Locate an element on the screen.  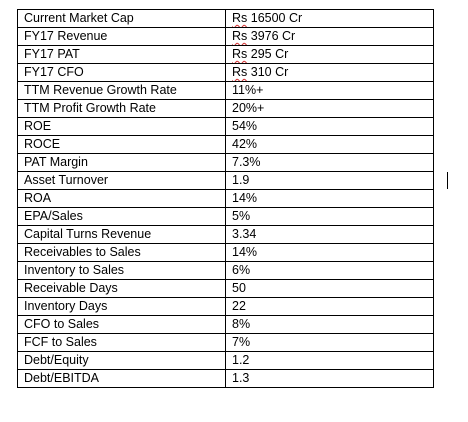
metric-value: Rs 16500 Cr is located at coordinates (329, 18).